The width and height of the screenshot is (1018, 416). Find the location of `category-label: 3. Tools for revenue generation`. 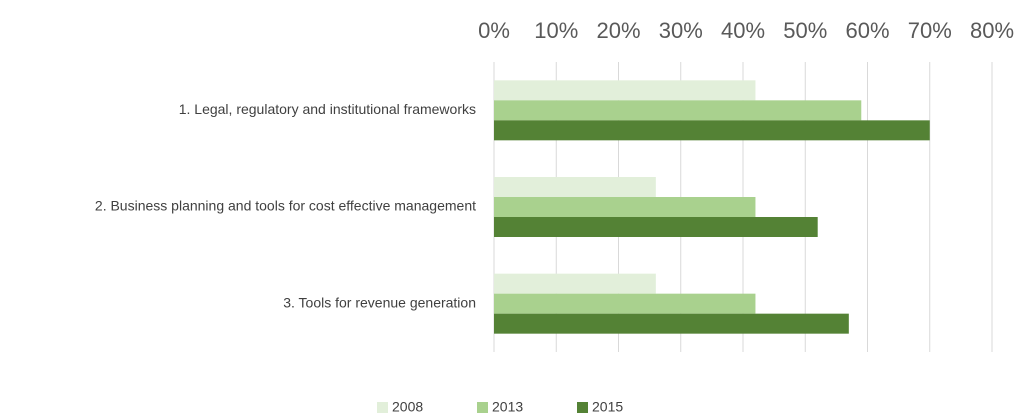

category-label: 3. Tools for revenue generation is located at coordinates (379, 302).